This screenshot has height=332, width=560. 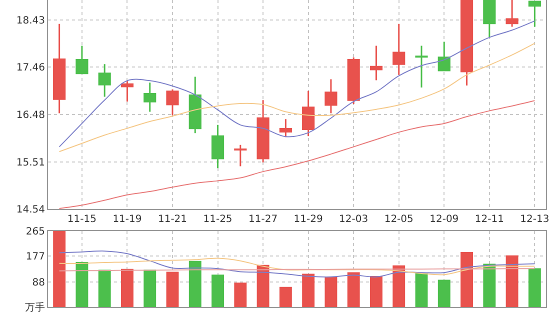 I want to click on y-tick-label: 17.46, so click(x=30, y=68).